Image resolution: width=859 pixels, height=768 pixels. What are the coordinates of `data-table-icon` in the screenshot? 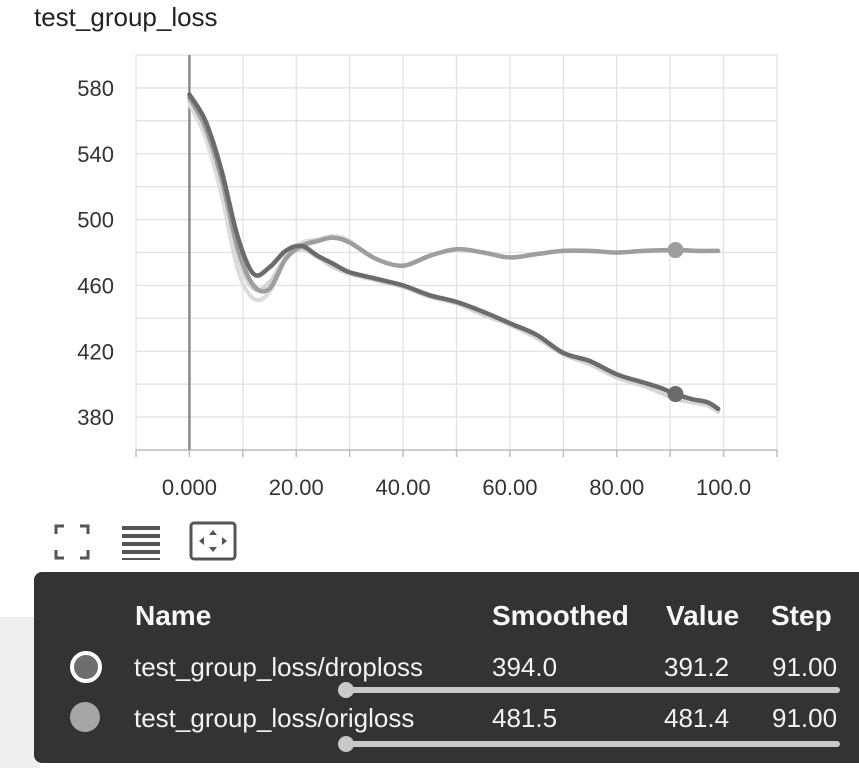 It's located at (141, 543).